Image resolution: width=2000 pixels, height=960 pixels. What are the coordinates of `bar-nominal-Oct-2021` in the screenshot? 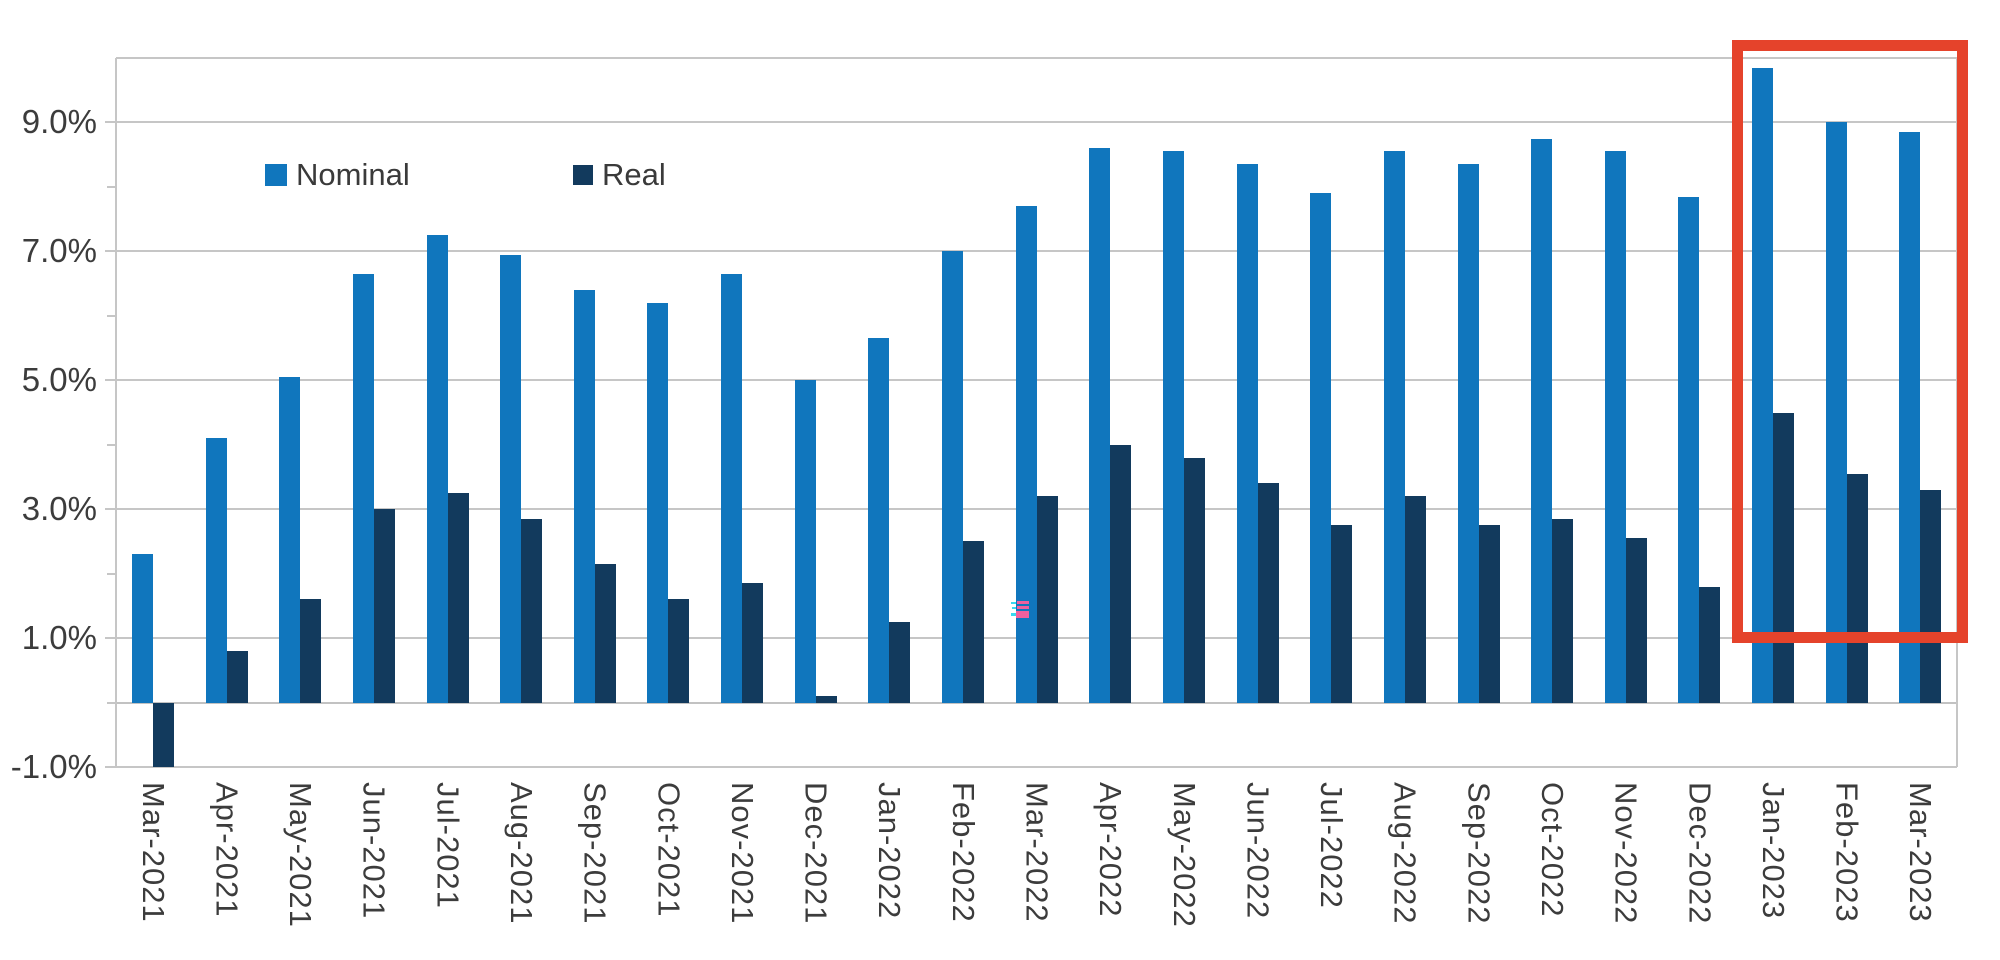 It's located at (658, 502).